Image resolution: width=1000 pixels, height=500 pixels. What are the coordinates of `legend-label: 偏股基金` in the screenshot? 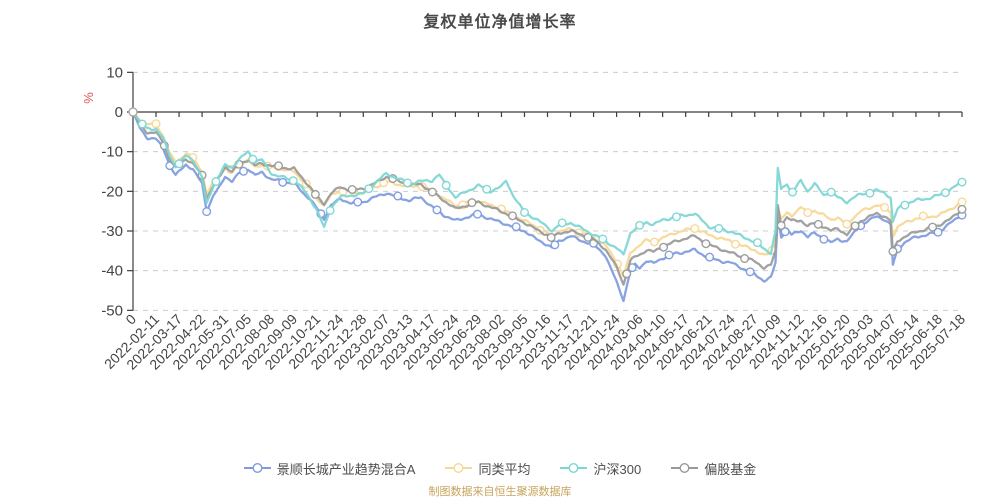 It's located at (730, 469).